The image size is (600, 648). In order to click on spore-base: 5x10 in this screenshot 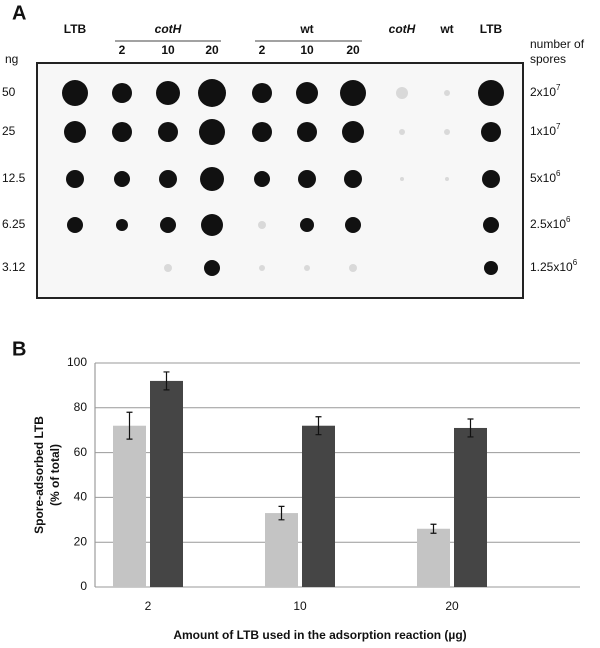, I will do `click(543, 178)`.